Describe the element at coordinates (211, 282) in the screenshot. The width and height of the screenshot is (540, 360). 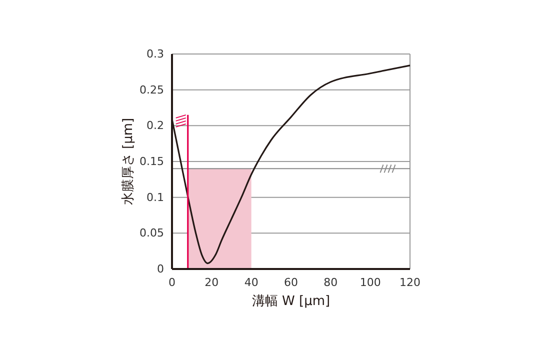
I see `x-tick-label: 20` at that location.